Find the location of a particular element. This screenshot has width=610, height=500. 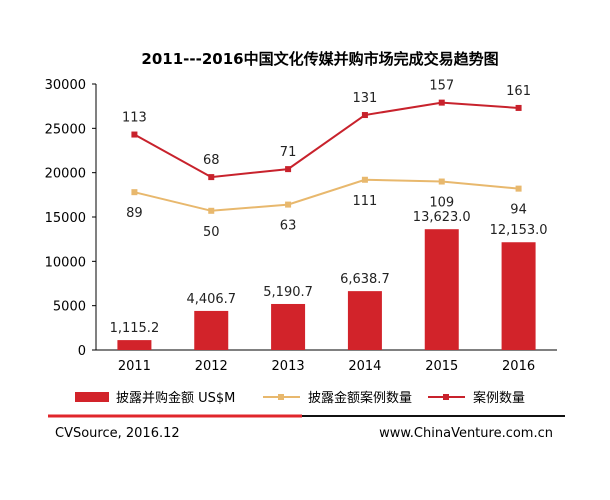

bar-value-label: 12,153.0 is located at coordinates (519, 230).